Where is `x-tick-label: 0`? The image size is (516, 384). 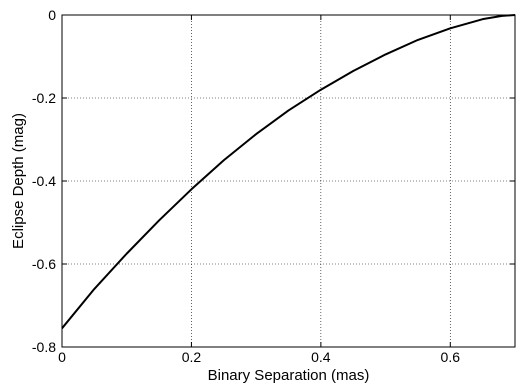
x-tick-label: 0 is located at coordinates (62, 357).